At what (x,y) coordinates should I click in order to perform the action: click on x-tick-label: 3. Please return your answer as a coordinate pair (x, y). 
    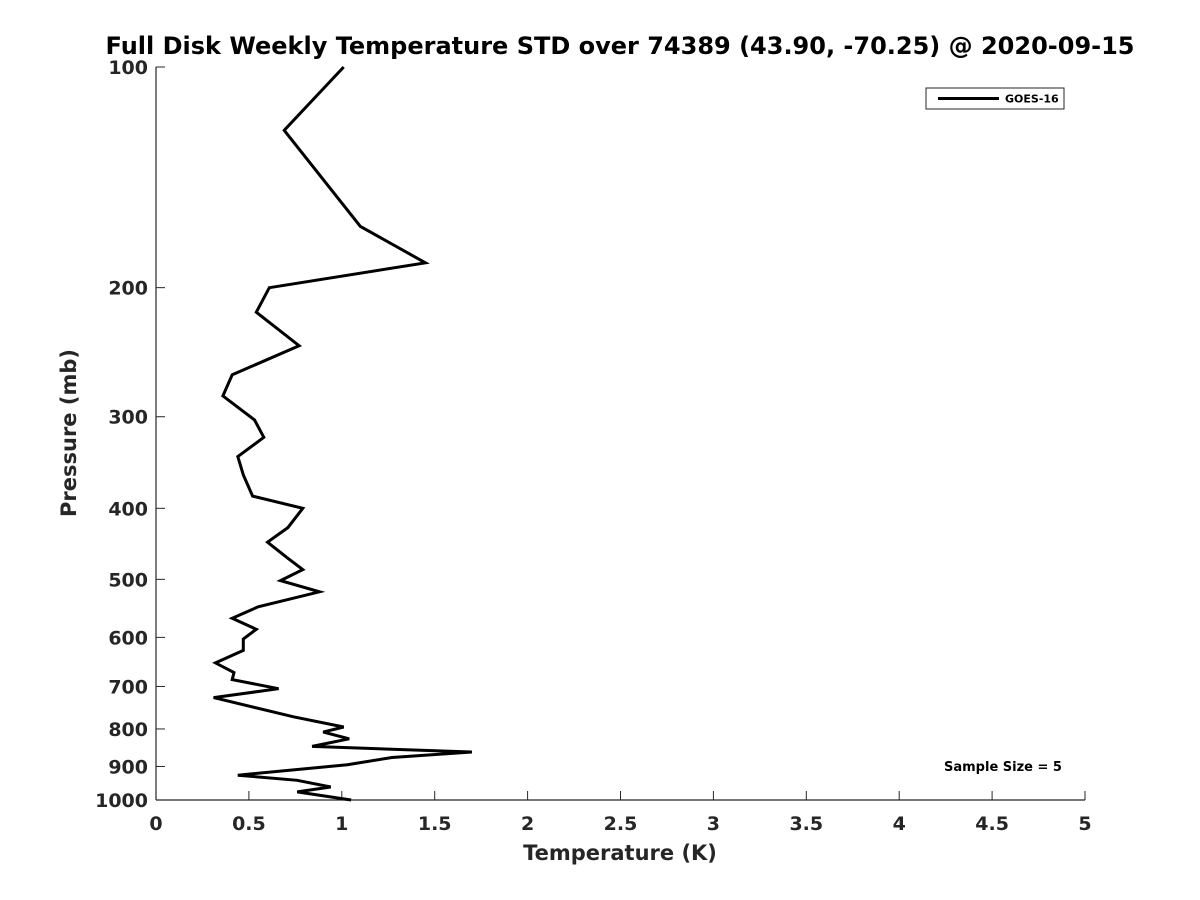
    Looking at the image, I should click on (713, 824).